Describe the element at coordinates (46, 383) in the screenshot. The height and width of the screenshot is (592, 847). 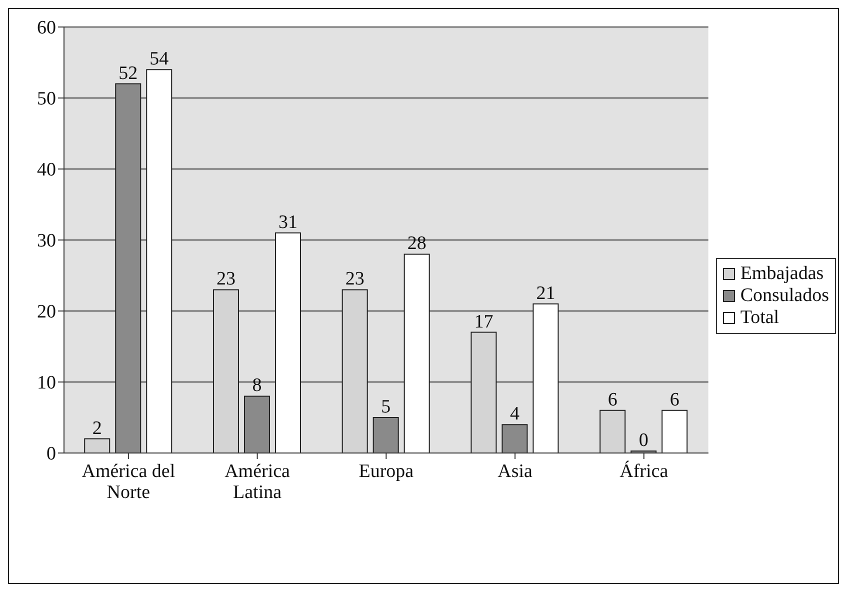
I see `y-tick-label: 10` at that location.